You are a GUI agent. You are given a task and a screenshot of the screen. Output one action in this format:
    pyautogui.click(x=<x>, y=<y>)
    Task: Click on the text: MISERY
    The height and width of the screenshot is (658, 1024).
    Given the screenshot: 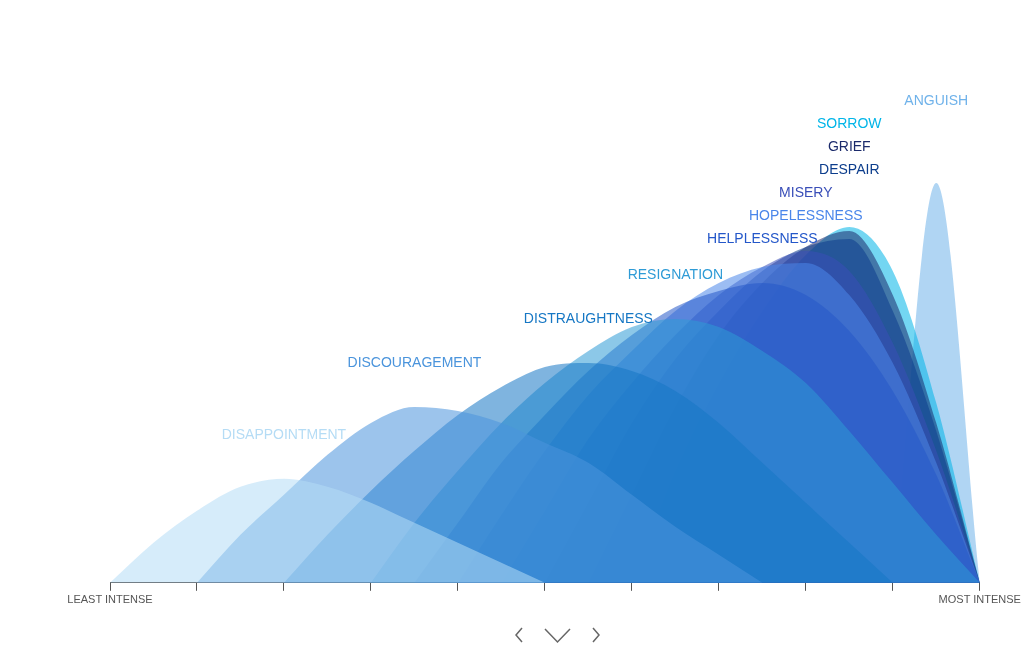 What is the action you would take?
    pyautogui.click(x=806, y=191)
    